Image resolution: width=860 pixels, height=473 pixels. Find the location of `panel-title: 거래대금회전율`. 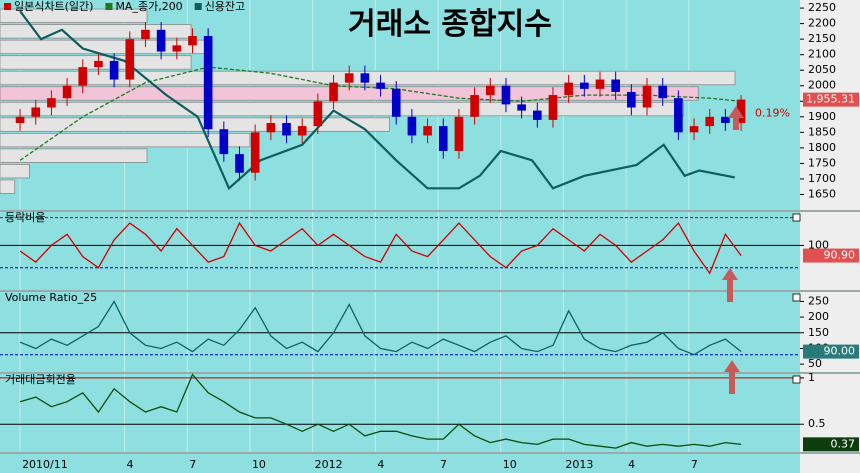

panel-title: 거래대금회전율 is located at coordinates (40, 379).